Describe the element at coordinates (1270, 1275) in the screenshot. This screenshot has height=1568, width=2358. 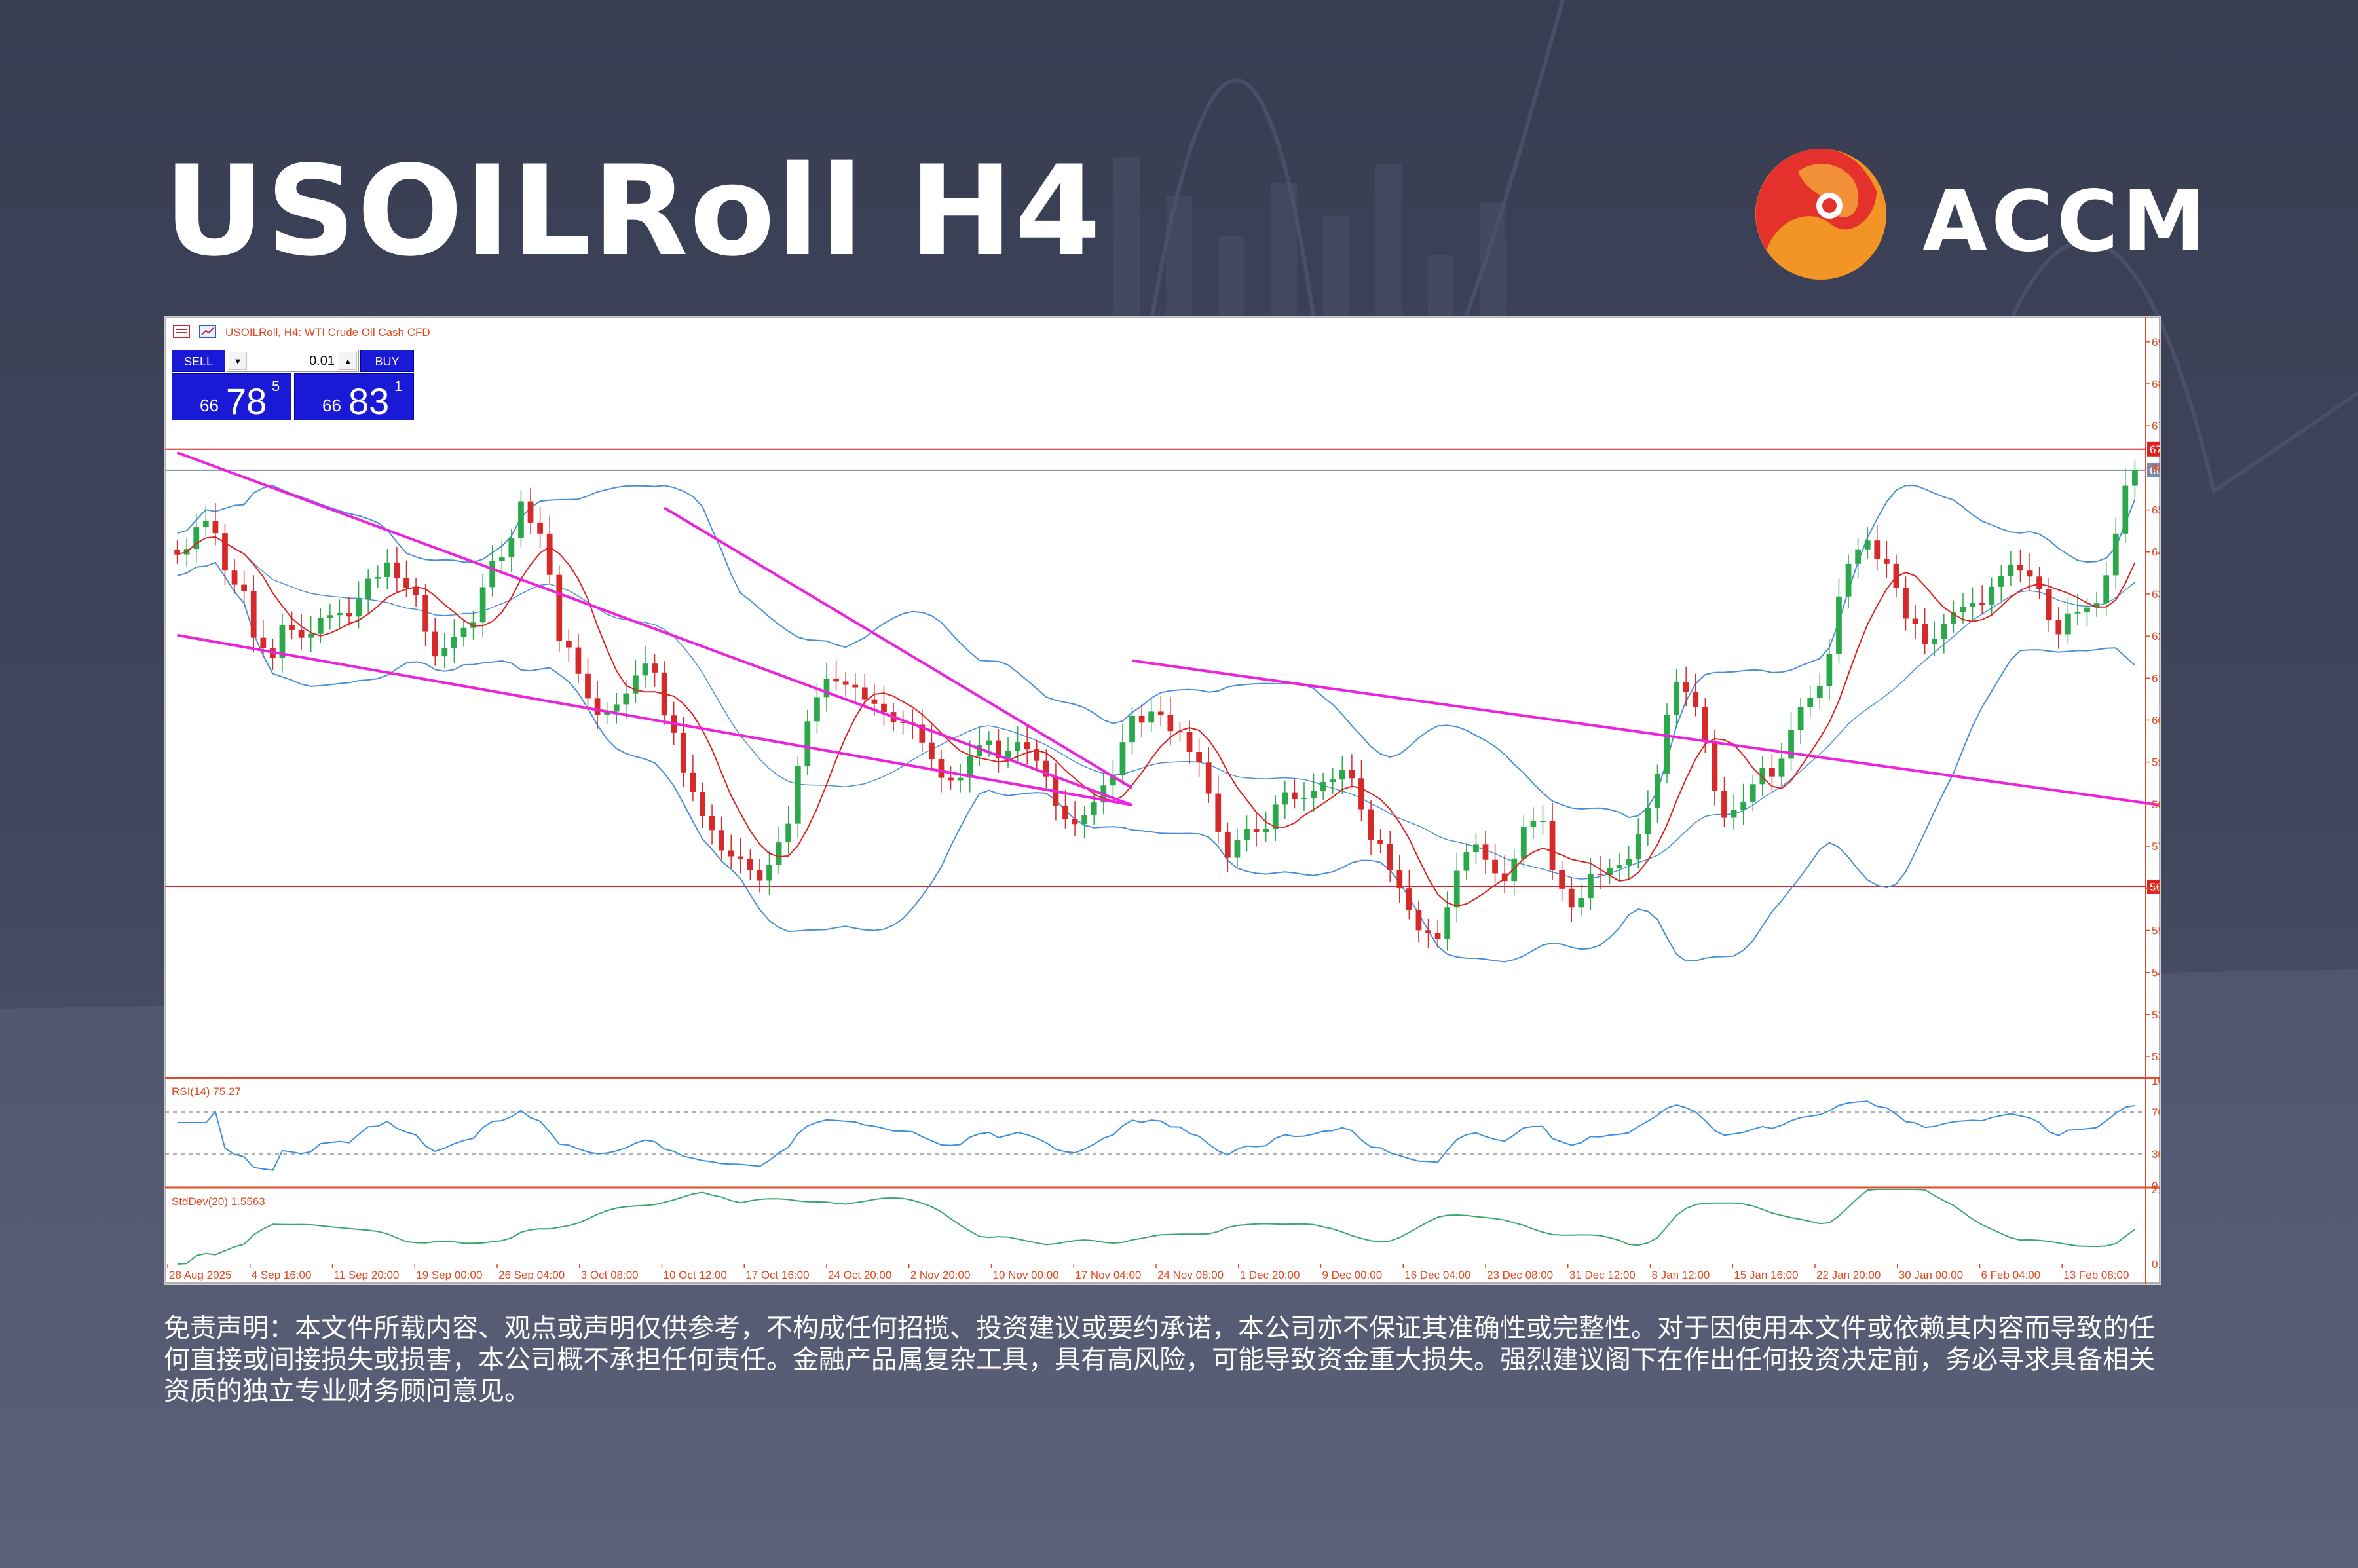
I see `x-tick-label: 1 Dec 20:00` at that location.